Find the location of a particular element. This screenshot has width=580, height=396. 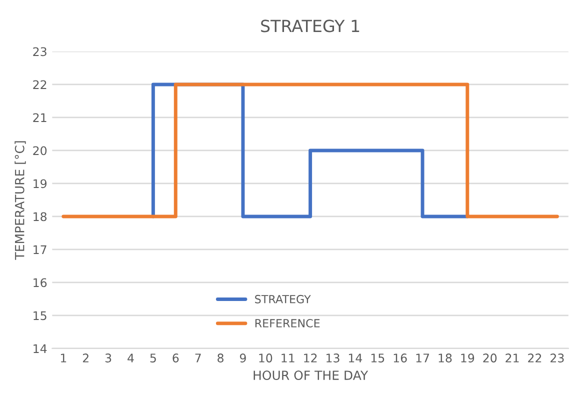

y-tick-label: 17 is located at coordinates (40, 249).